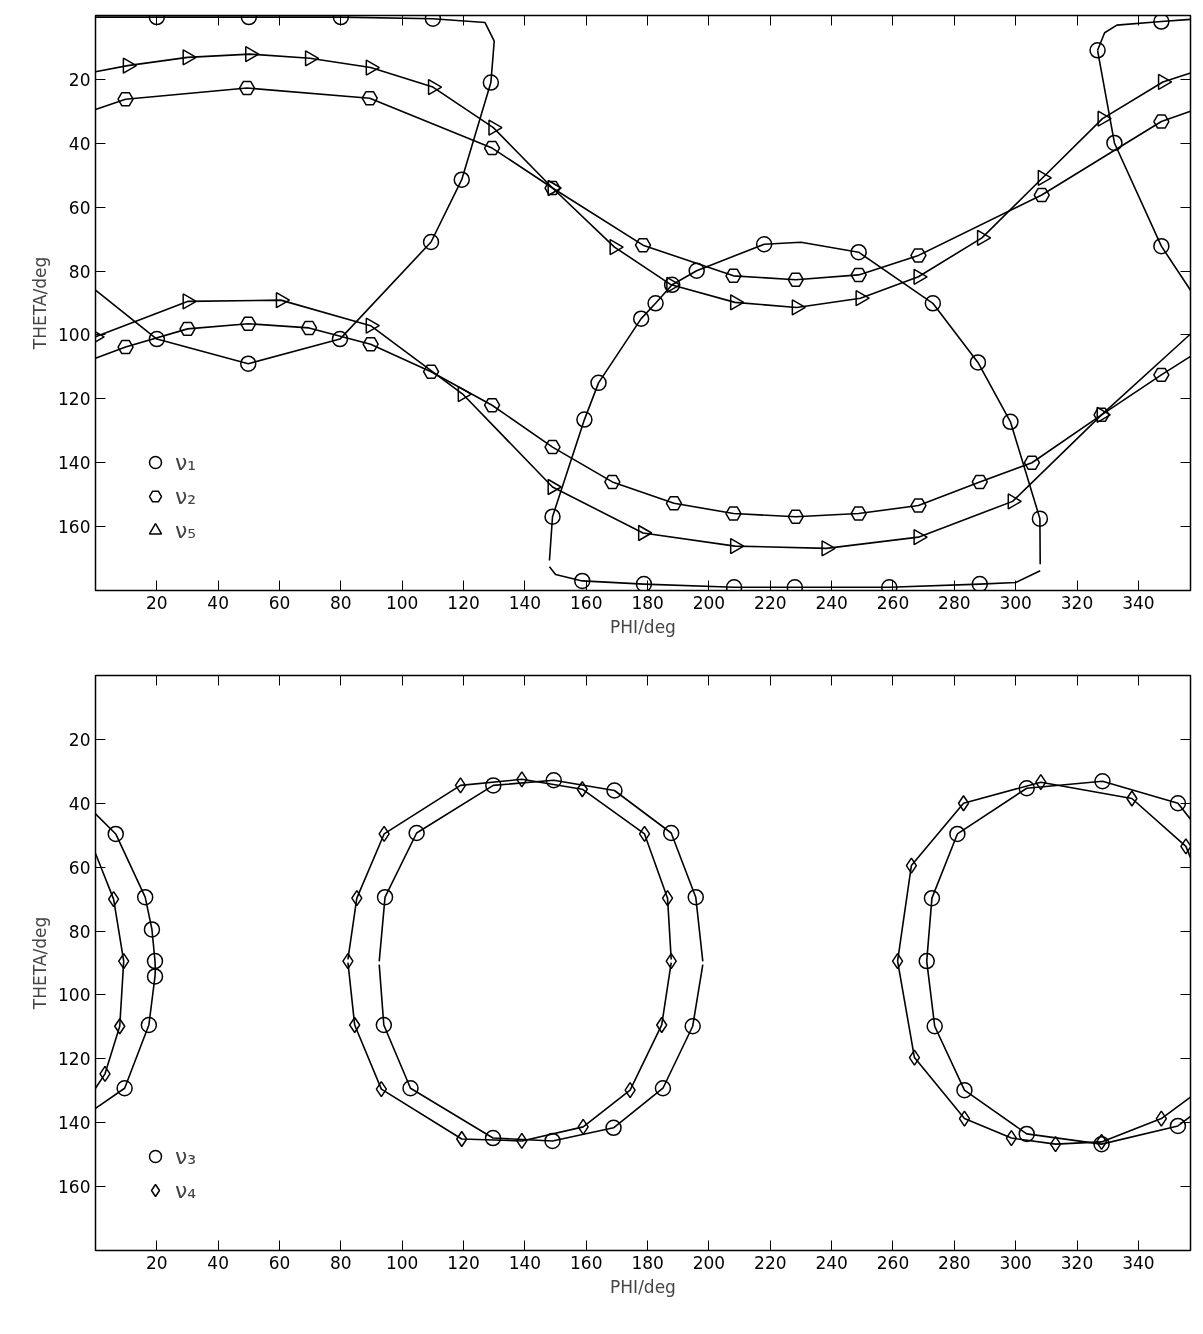  What do you see at coordinates (186, 462) in the screenshot?
I see `legend-label: ν₁` at bounding box center [186, 462].